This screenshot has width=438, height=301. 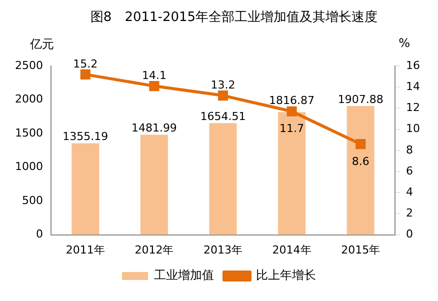 What do you see at coordinates (413, 65) in the screenshot?
I see `y2-tick-label: 16` at bounding box center [413, 65].